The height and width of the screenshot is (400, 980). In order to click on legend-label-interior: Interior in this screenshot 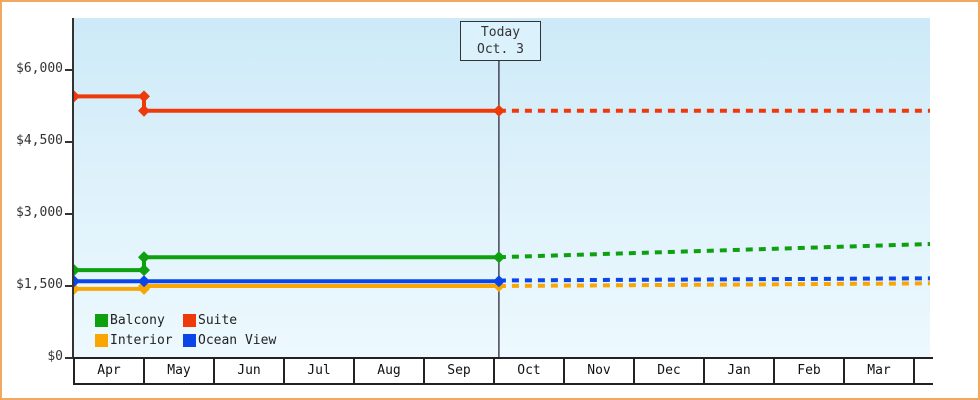, I will do `click(141, 340)`.